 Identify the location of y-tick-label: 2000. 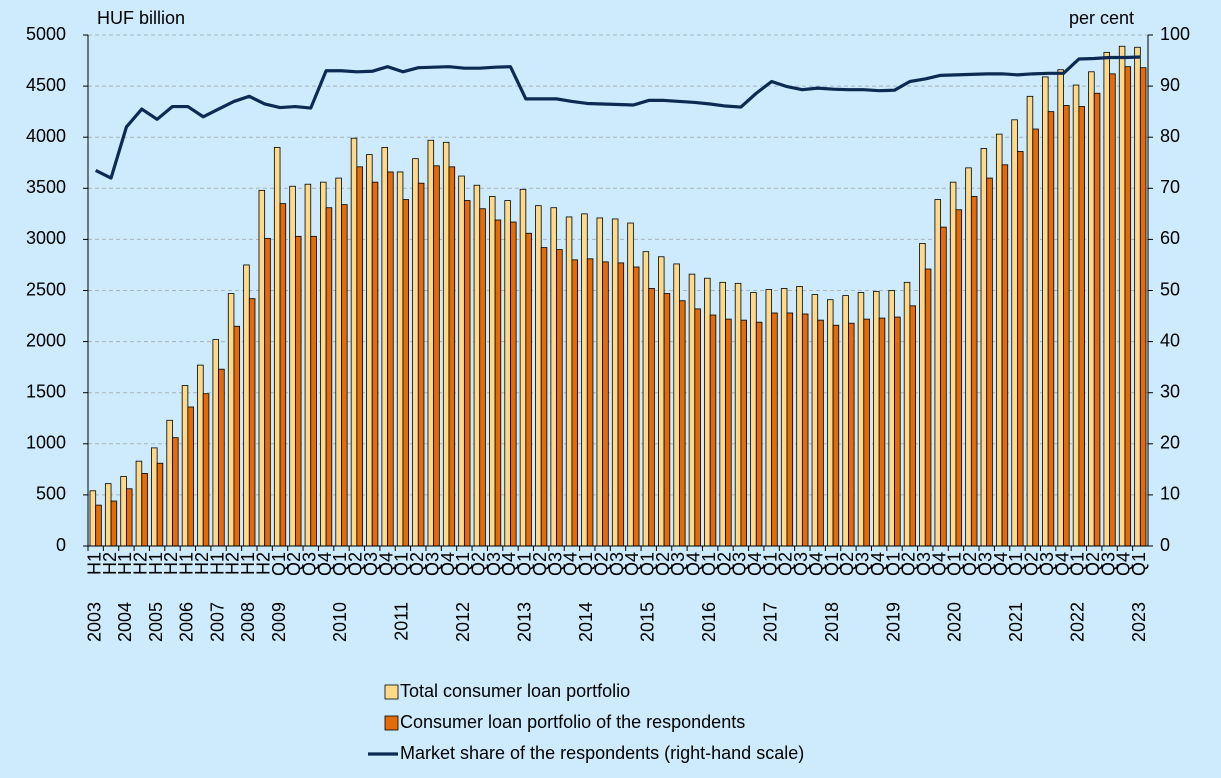
(46, 340).